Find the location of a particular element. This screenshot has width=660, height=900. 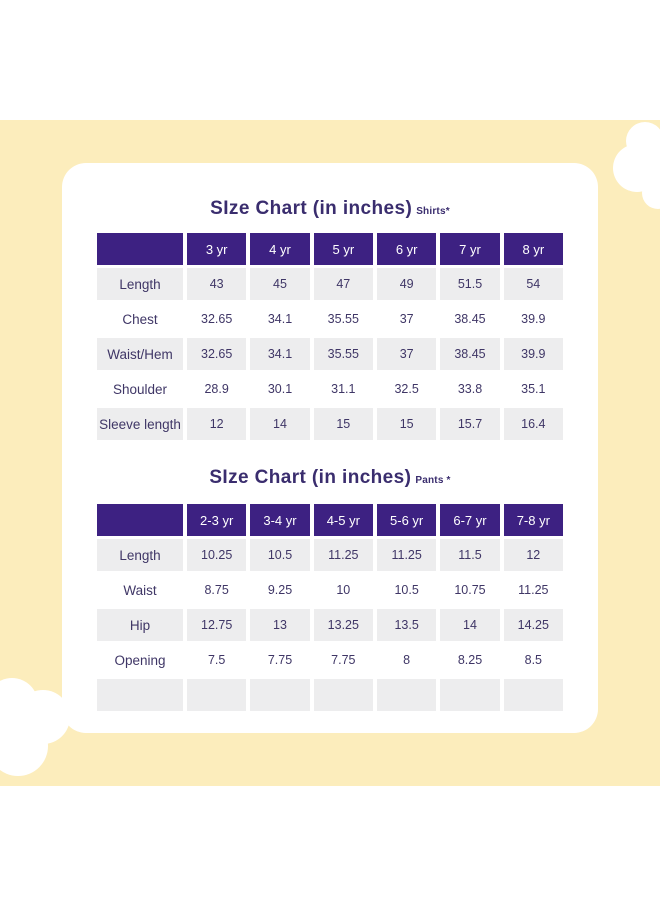

value-cell: 15.7 is located at coordinates (470, 424).